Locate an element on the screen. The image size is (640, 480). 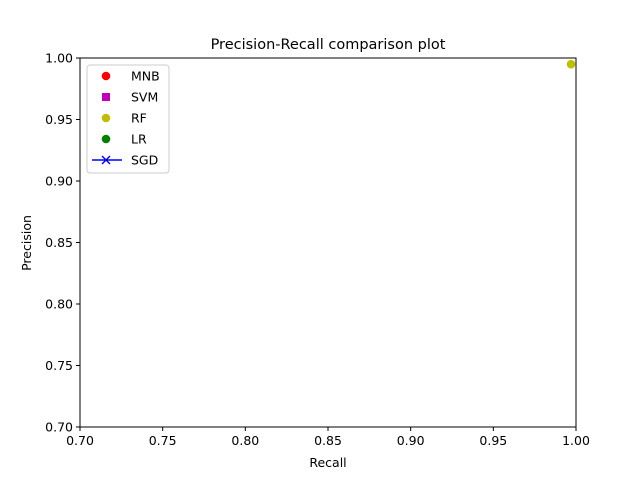
plot-area is located at coordinates (571, 64).